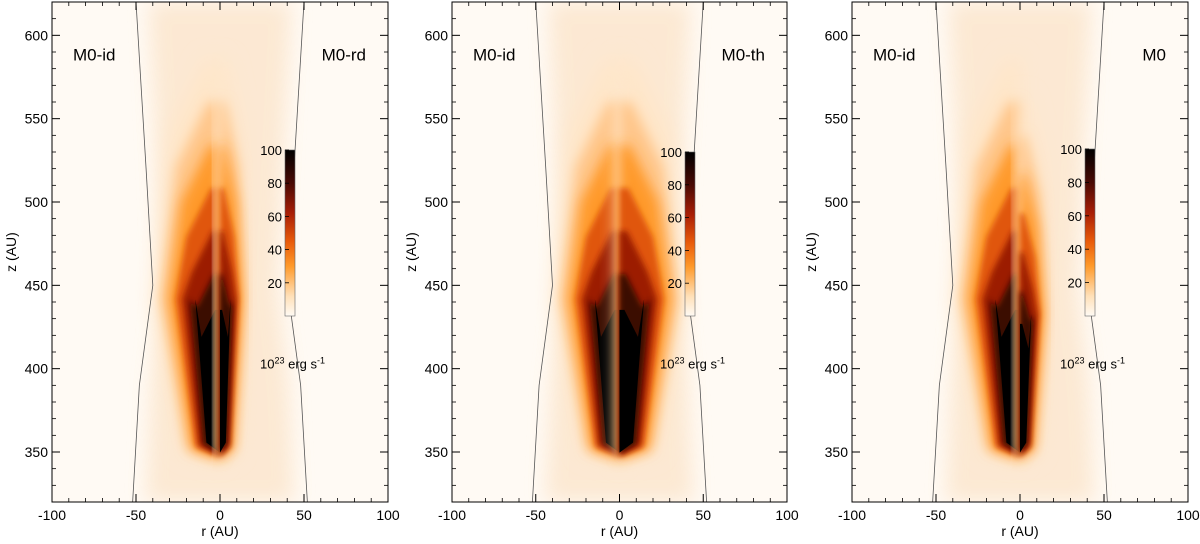 The image size is (1200, 544). I want to click on right-model-label: M0, so click(1154, 54).